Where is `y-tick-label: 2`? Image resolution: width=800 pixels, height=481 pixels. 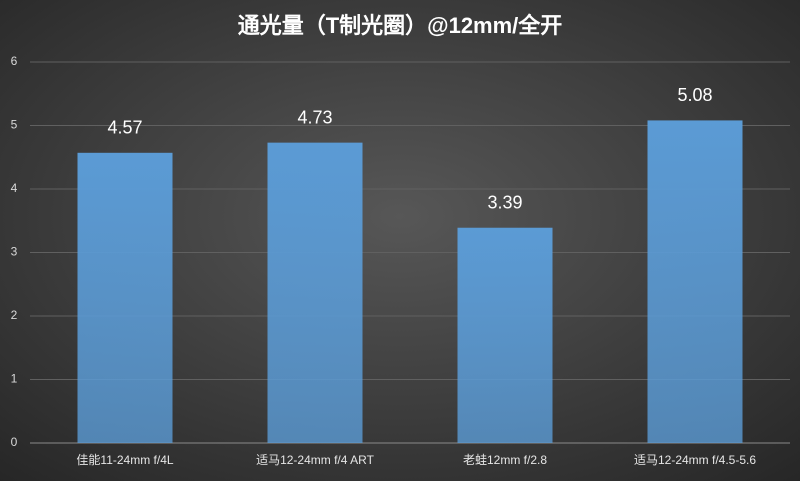 y-tick-label: 2 is located at coordinates (14, 315).